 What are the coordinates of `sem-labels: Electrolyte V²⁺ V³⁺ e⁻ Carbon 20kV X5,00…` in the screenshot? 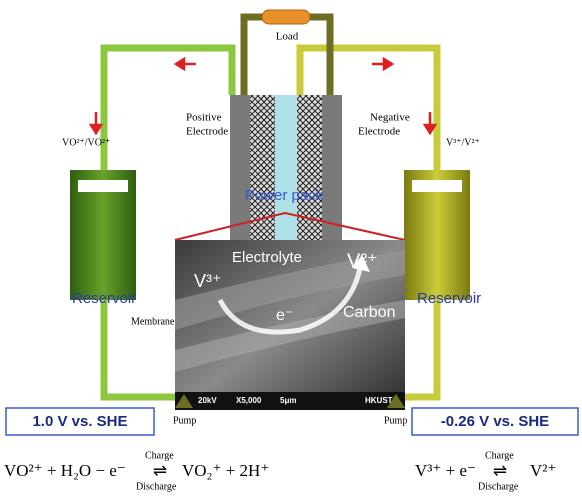 It's located at (294, 327).